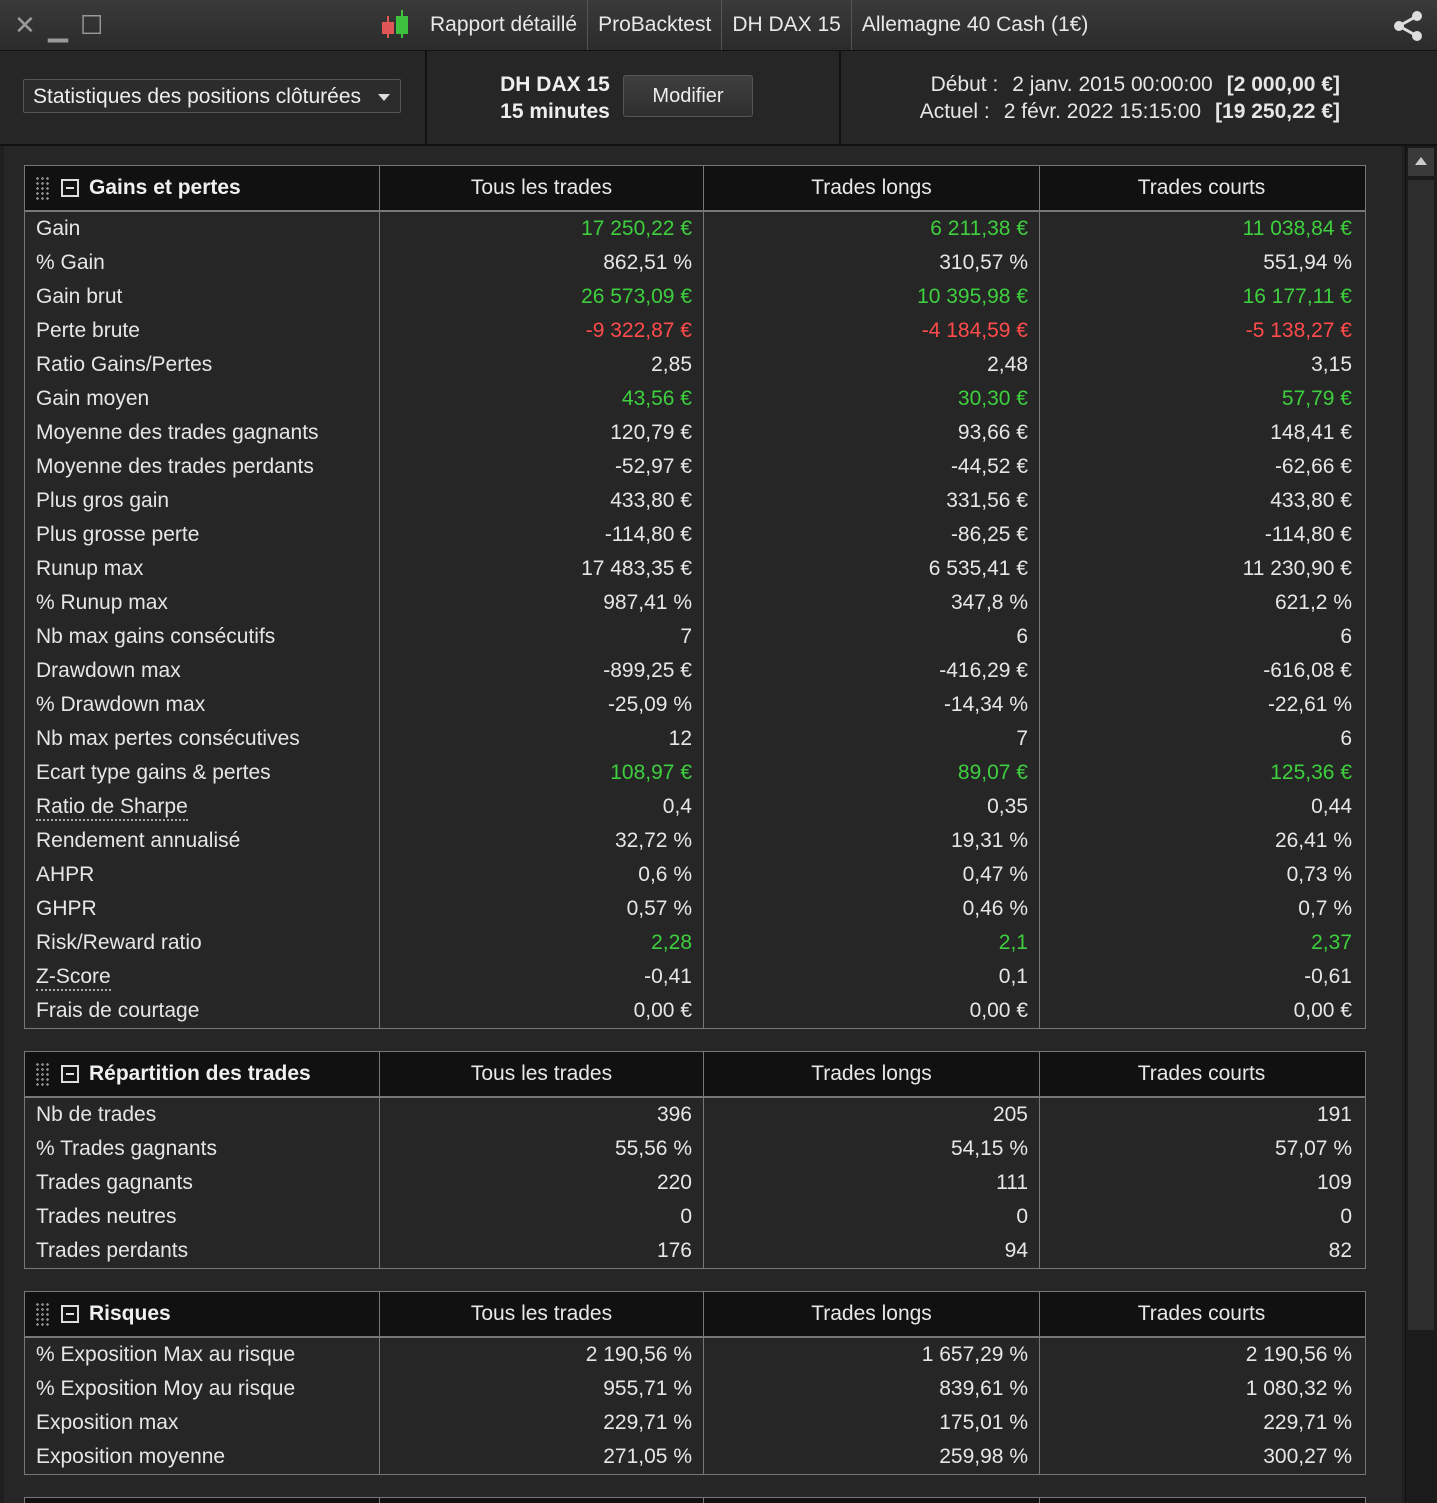 Image resolution: width=1437 pixels, height=1503 pixels. I want to click on row-label-cell: Drawdown max, so click(202, 671).